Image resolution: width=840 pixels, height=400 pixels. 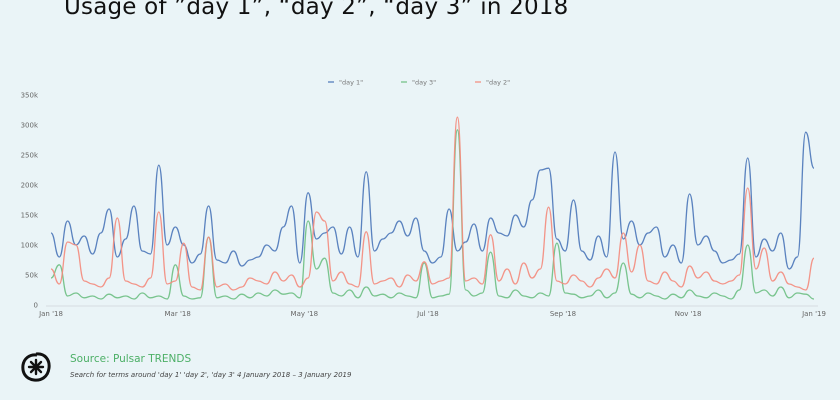 I want to click on x-tick-label: Jan '18, so click(x=50, y=314).